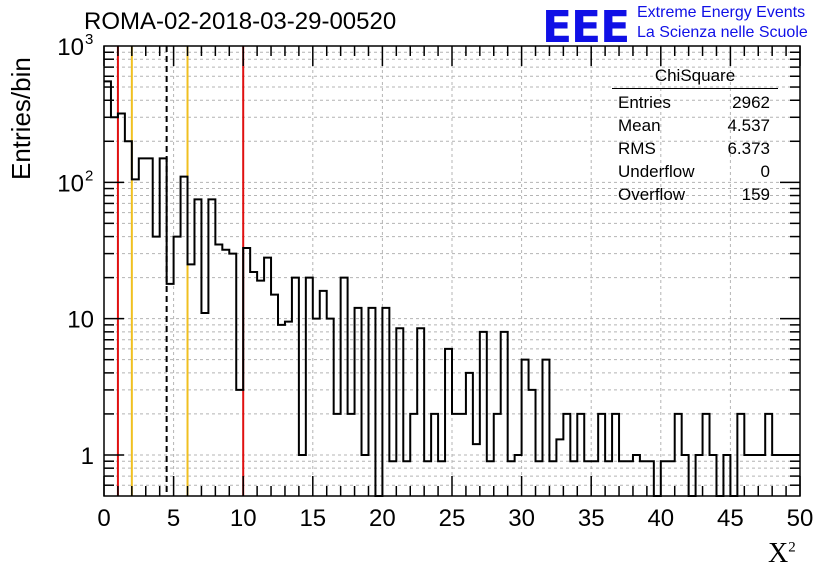 Image resolution: width=836 pixels, height=572 pixels. What do you see at coordinates (243, 518) in the screenshot?
I see `x-tick-label: 10` at bounding box center [243, 518].